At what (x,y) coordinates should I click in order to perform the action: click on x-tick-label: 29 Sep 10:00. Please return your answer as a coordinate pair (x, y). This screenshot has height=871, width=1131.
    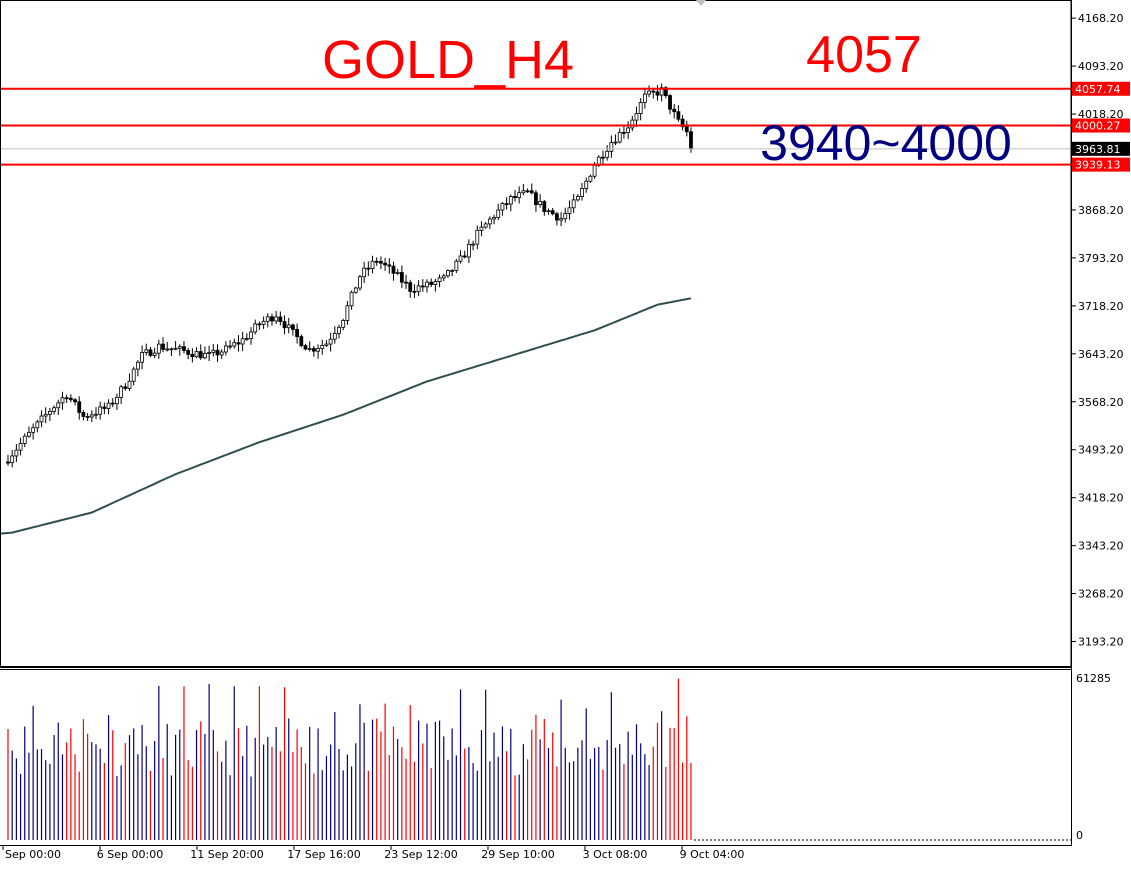
    Looking at the image, I should click on (517, 854).